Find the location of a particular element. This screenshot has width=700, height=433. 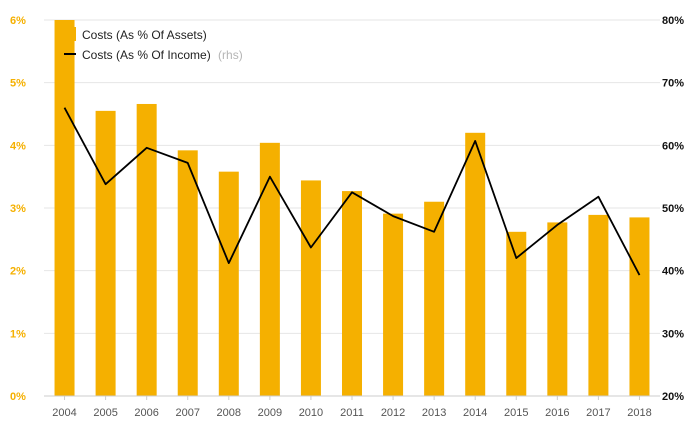

y-right-tick-label: 50% is located at coordinates (673, 209).